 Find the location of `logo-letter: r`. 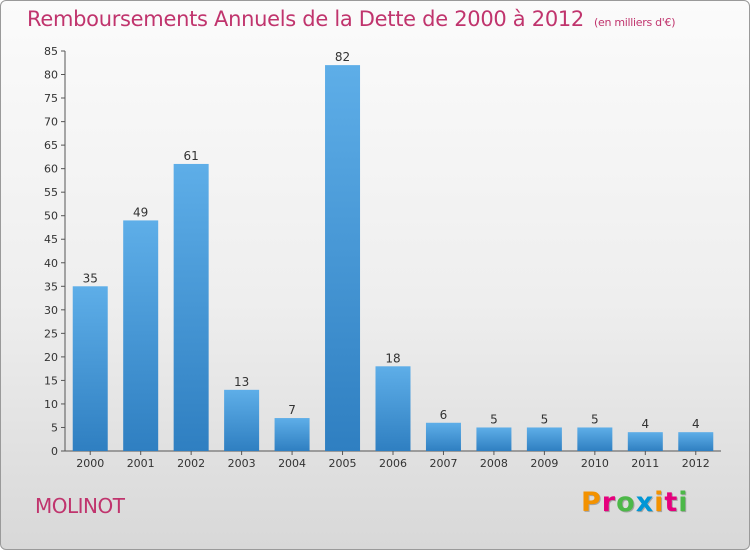

logo-letter: r is located at coordinates (609, 502).